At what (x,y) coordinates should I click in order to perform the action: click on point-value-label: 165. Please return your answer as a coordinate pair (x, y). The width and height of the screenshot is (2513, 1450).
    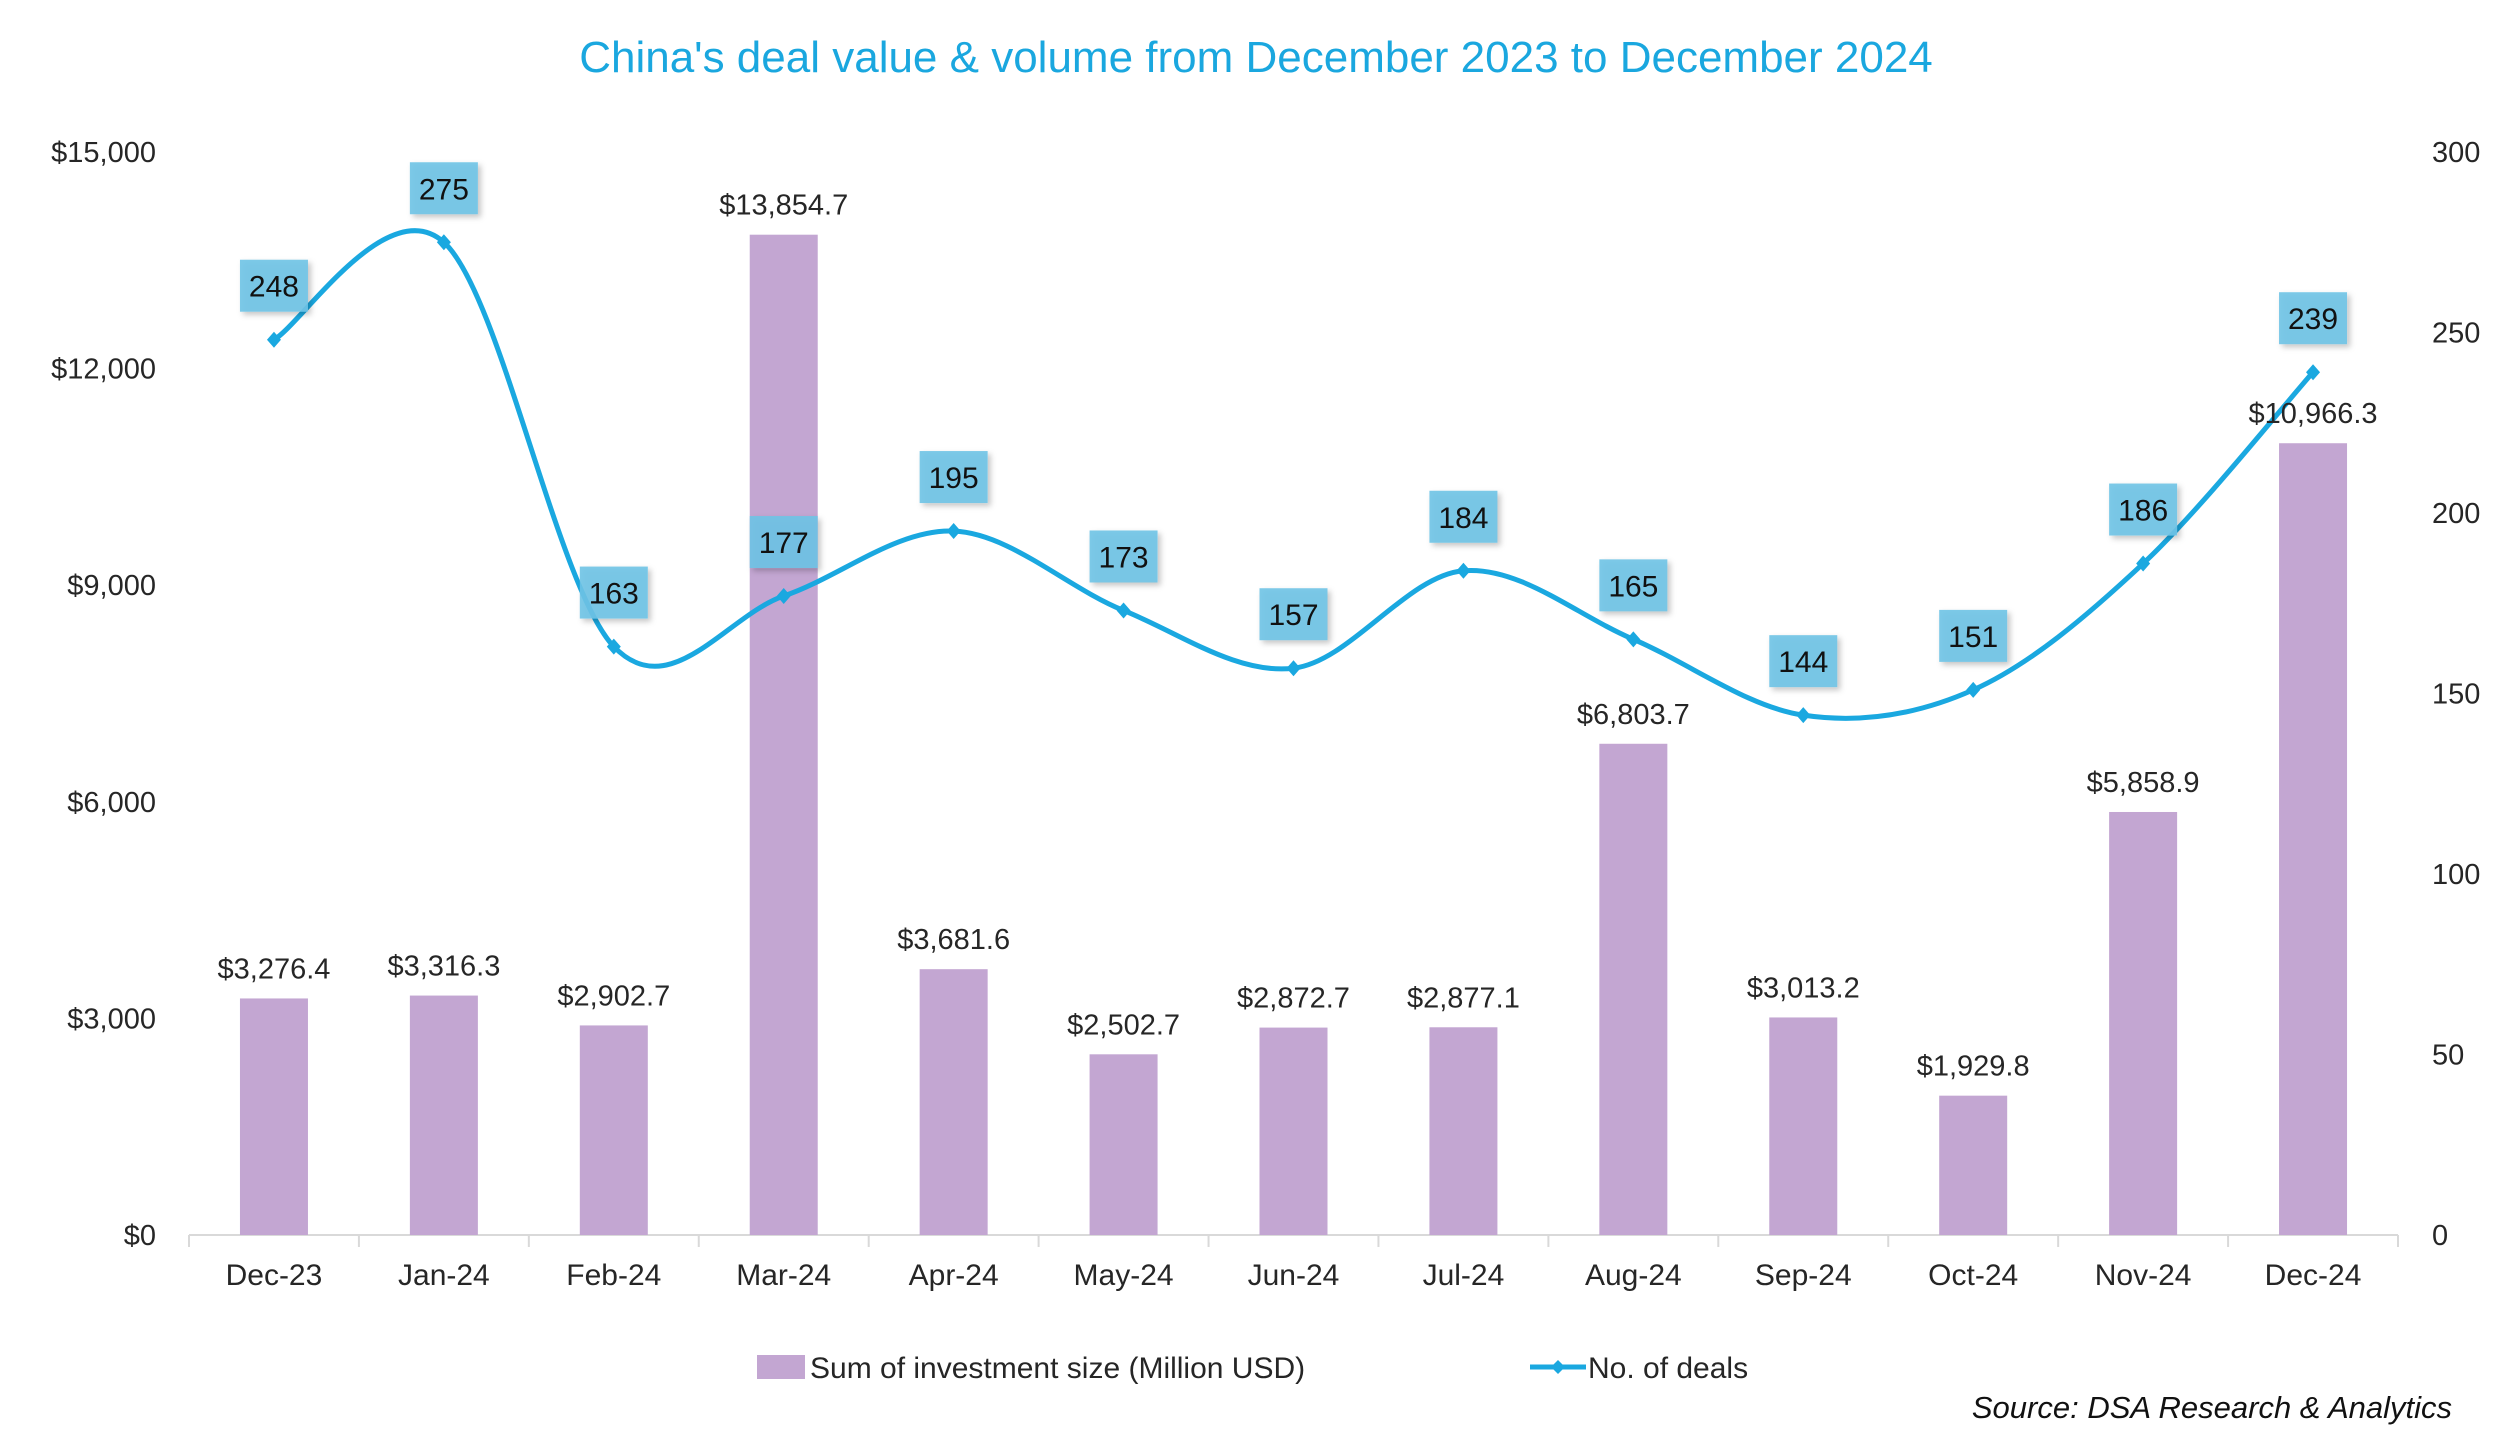
    Looking at the image, I should click on (1633, 586).